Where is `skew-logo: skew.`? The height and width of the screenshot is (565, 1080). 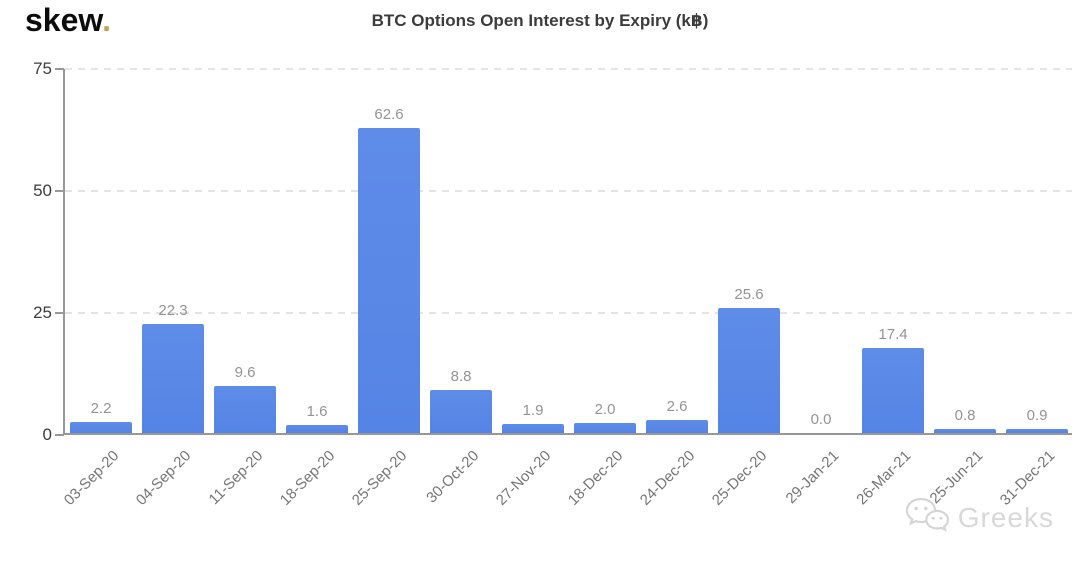
skew-logo: skew. is located at coordinates (68, 20).